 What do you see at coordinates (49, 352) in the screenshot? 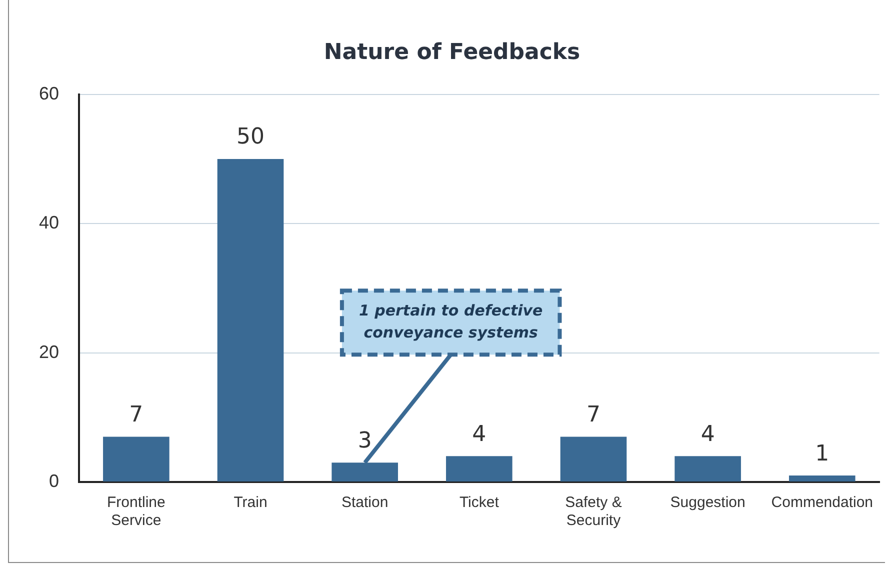
I see `y-tick-label: 20` at bounding box center [49, 352].